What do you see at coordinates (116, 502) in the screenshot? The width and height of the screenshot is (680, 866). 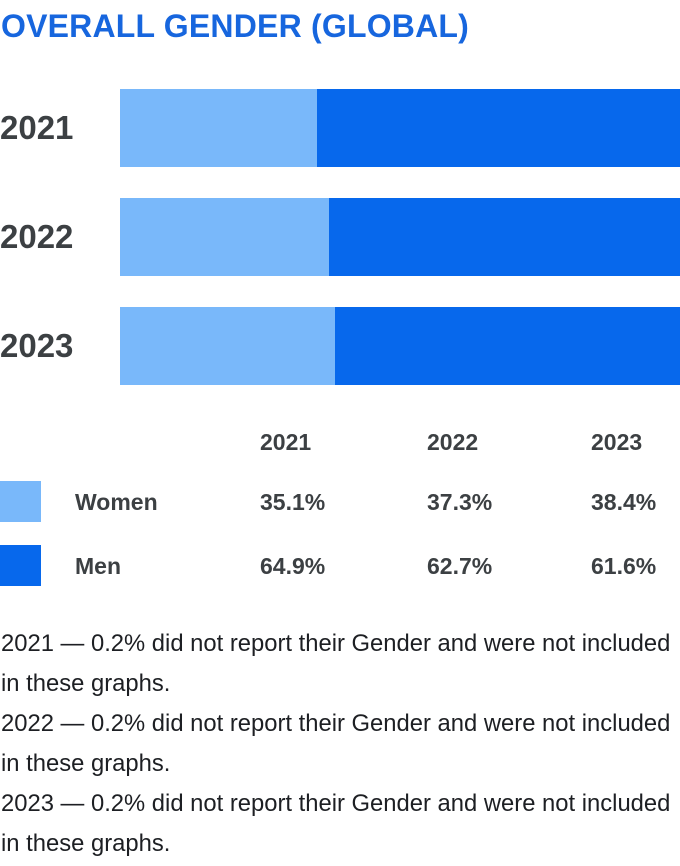 I see `legend-label-women: Women` at bounding box center [116, 502].